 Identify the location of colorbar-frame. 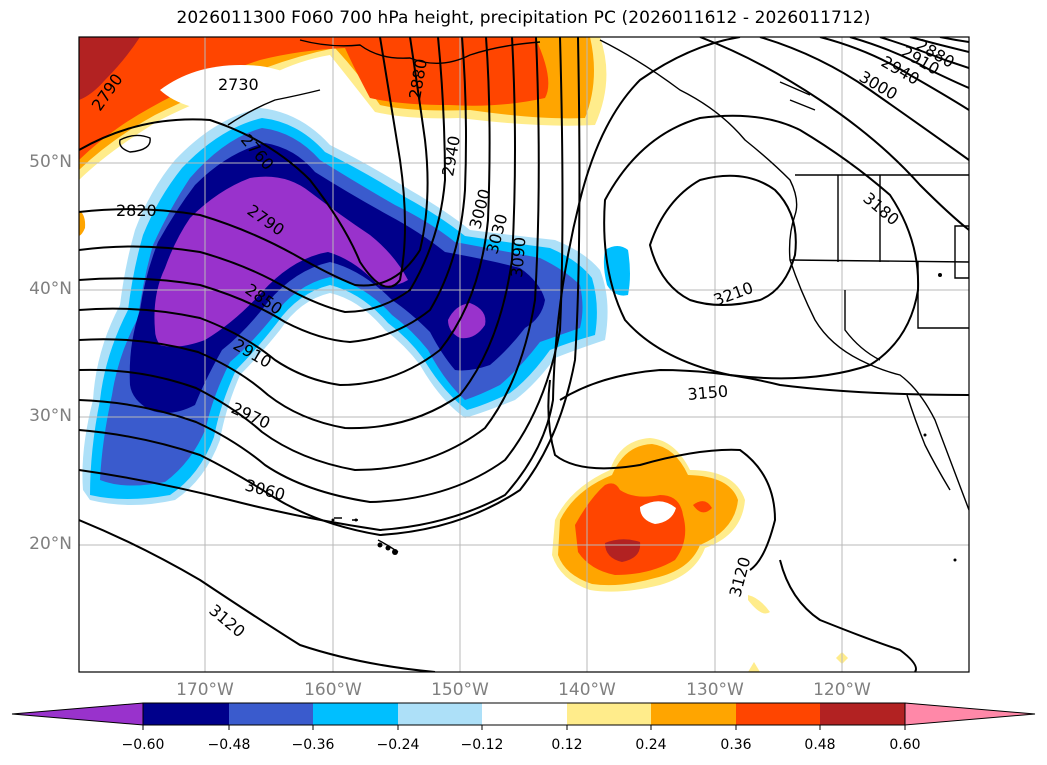
(524, 714).